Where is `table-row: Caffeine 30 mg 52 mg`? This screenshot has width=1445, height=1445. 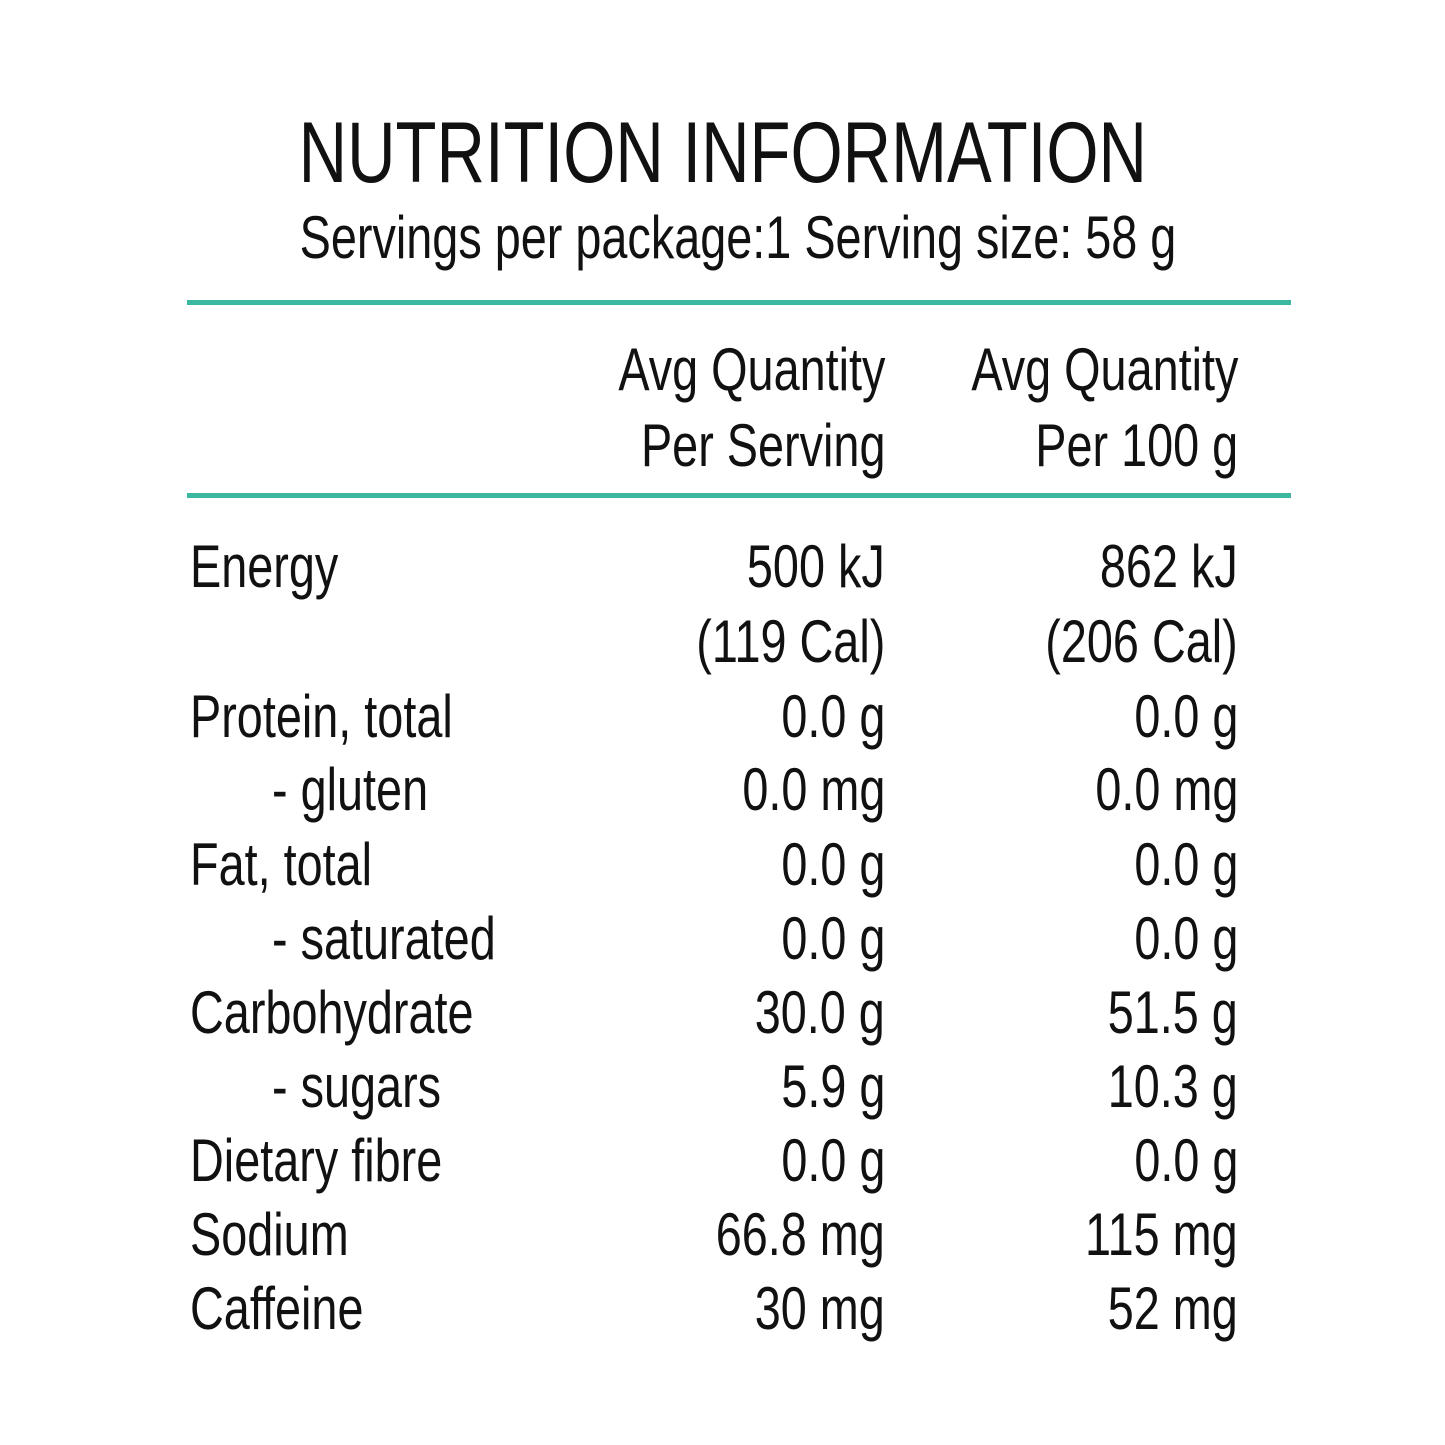 table-row: Caffeine 30 mg 52 mg is located at coordinates (722, 1309).